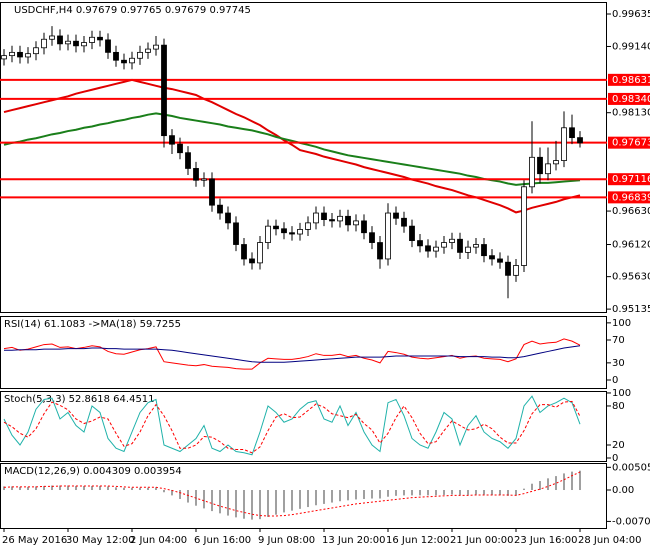  What do you see at coordinates (631, 197) in the screenshot?
I see `level-label: 0.96839` at bounding box center [631, 197].